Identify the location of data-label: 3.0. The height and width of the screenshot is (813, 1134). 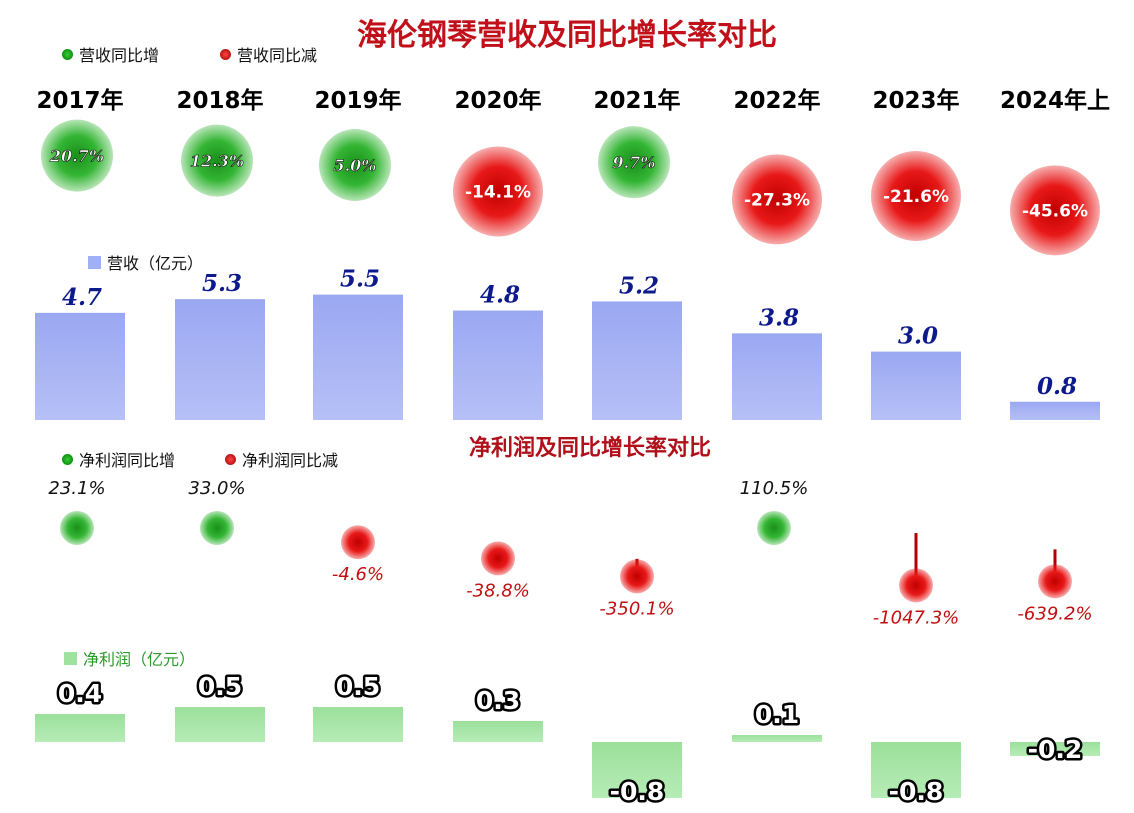
(918, 336).